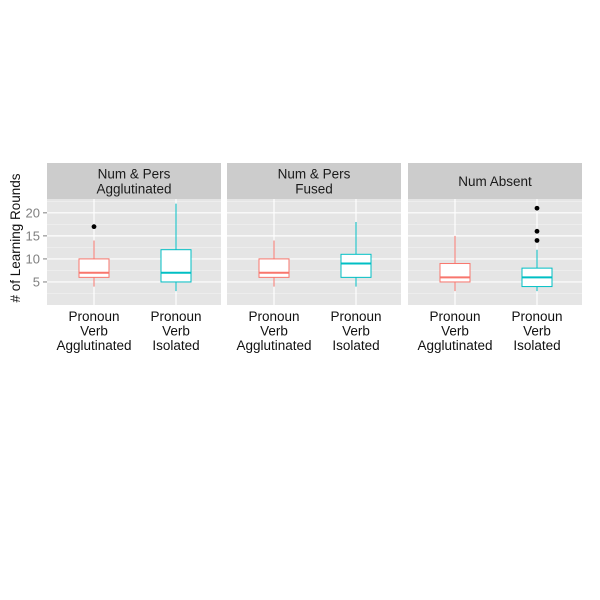  Describe the element at coordinates (33, 258) in the screenshot. I see `y-tick-label-2: 10` at that location.